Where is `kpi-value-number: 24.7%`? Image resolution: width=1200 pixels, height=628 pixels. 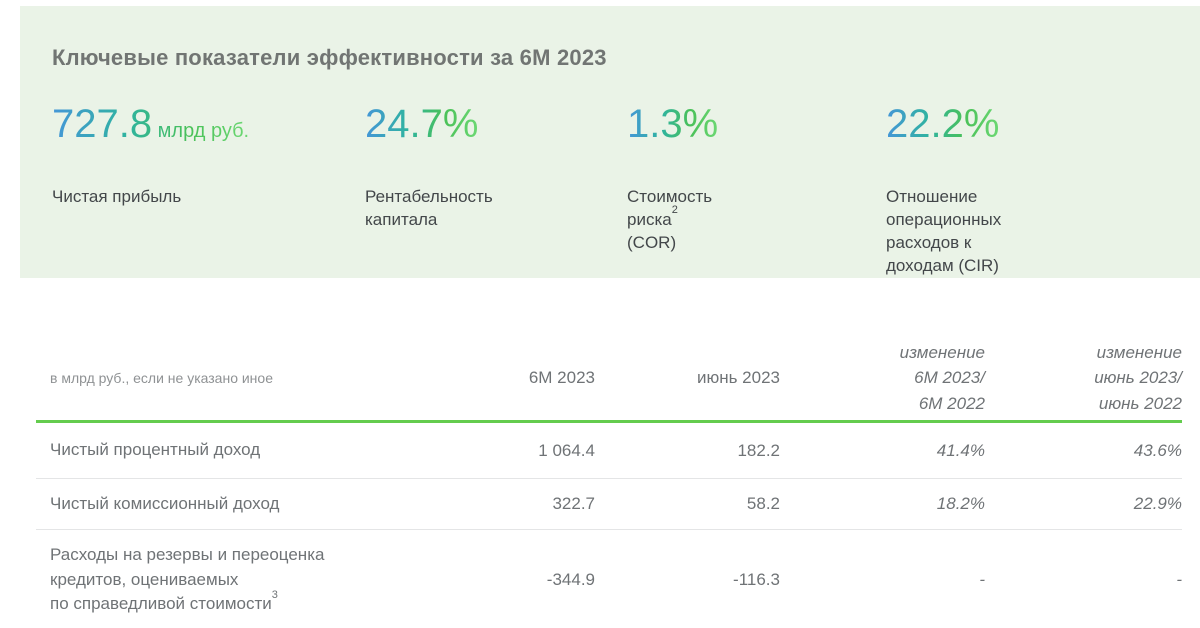
kpi-value-number: 24.7% is located at coordinates (422, 124).